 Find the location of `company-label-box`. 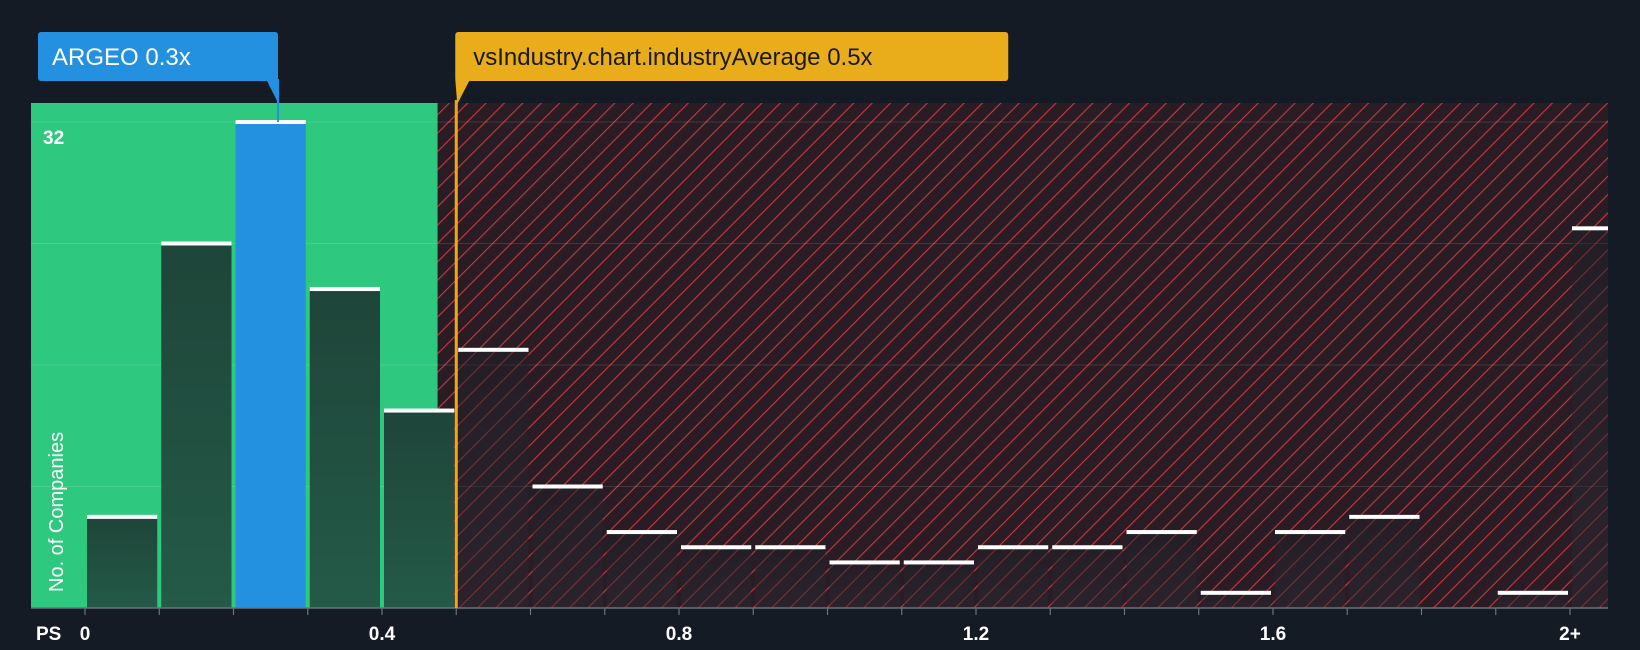

company-label-box is located at coordinates (158, 56).